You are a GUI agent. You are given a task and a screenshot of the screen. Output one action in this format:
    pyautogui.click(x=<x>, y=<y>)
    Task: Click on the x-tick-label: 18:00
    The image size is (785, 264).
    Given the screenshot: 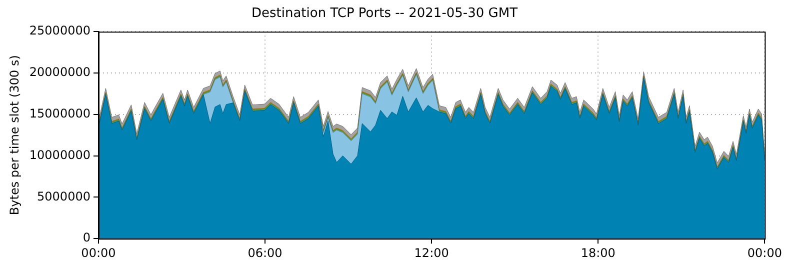 What is the action you would take?
    pyautogui.click(x=598, y=253)
    